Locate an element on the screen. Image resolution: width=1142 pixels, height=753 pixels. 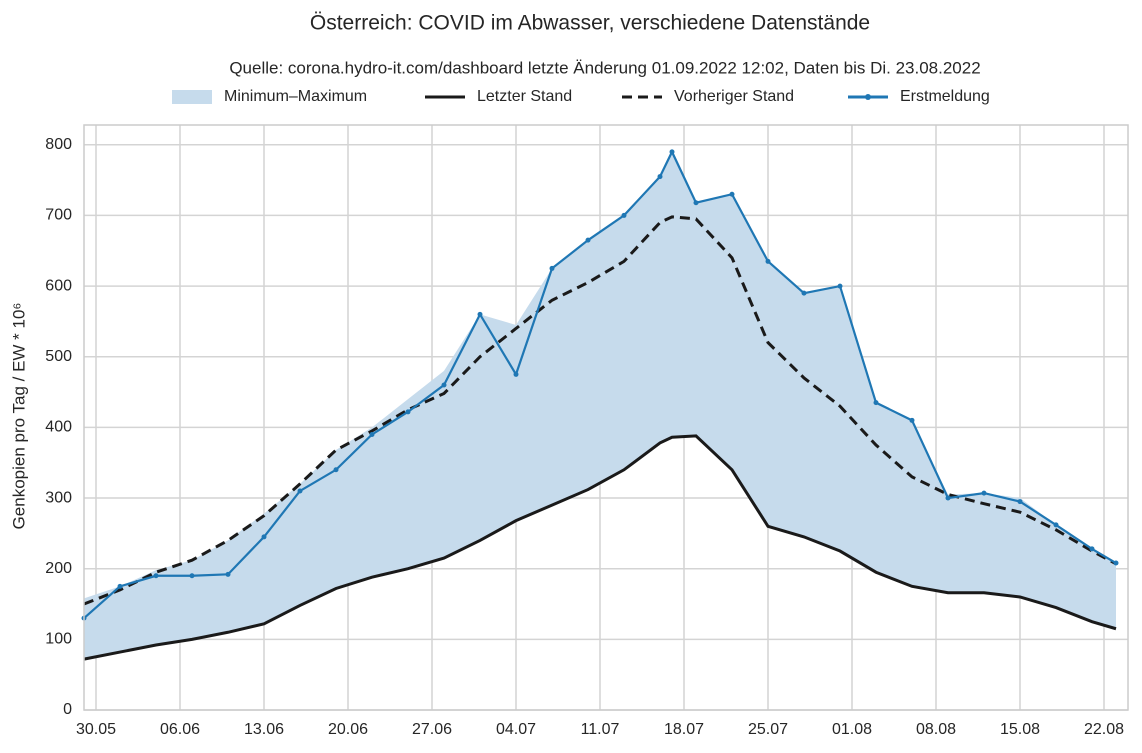
y-tick-label: 700 is located at coordinates (58, 215).